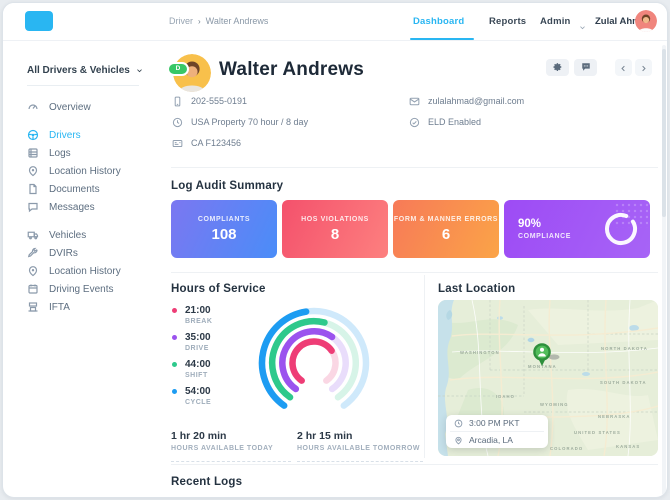  What do you see at coordinates (63, 189) in the screenshot?
I see `sidebar-item-documents: Documents` at bounding box center [63, 189].